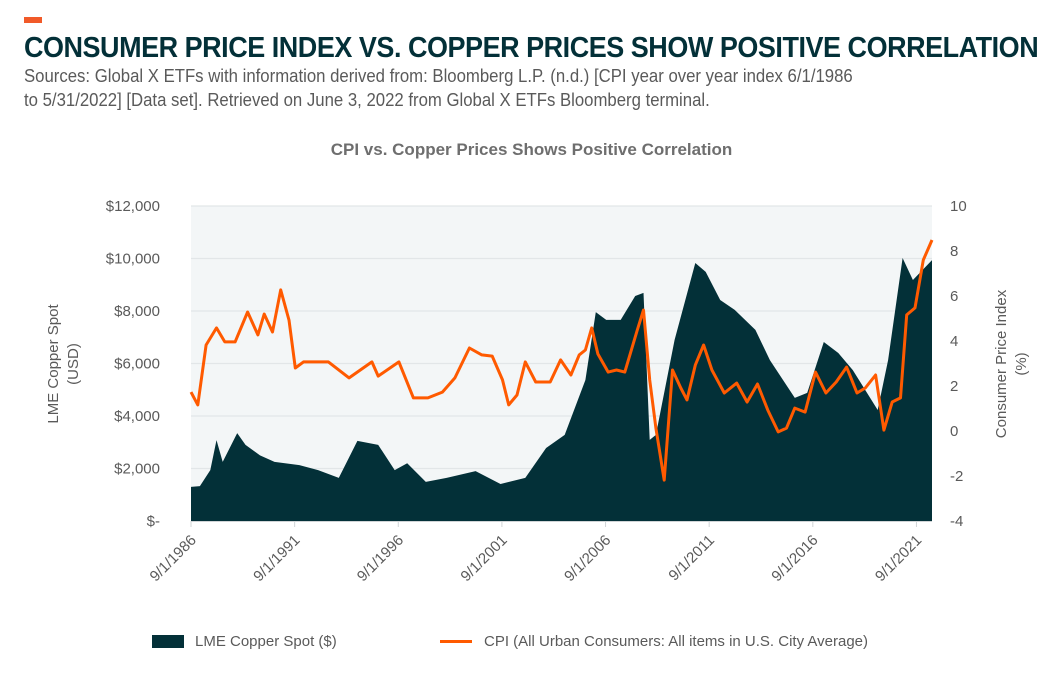 This screenshot has height=698, width=1063. I want to click on legend-label-copper: LME Copper Spot ($), so click(266, 641).